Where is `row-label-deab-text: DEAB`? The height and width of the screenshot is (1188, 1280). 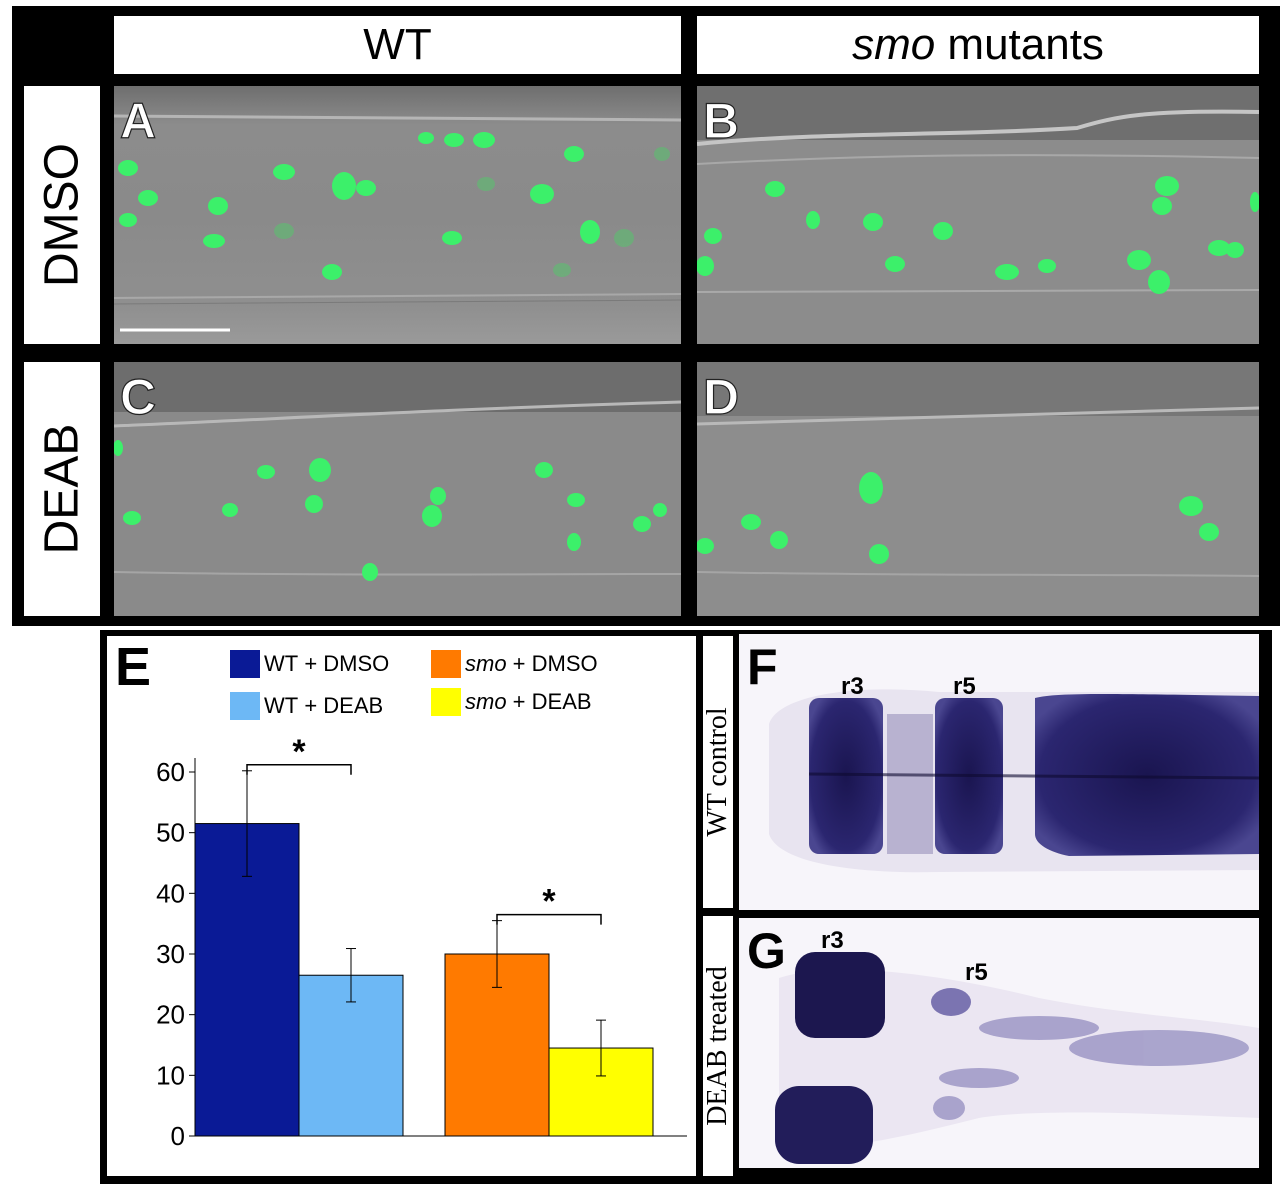
row-label-deab-text: DEAB is located at coordinates (62, 489).